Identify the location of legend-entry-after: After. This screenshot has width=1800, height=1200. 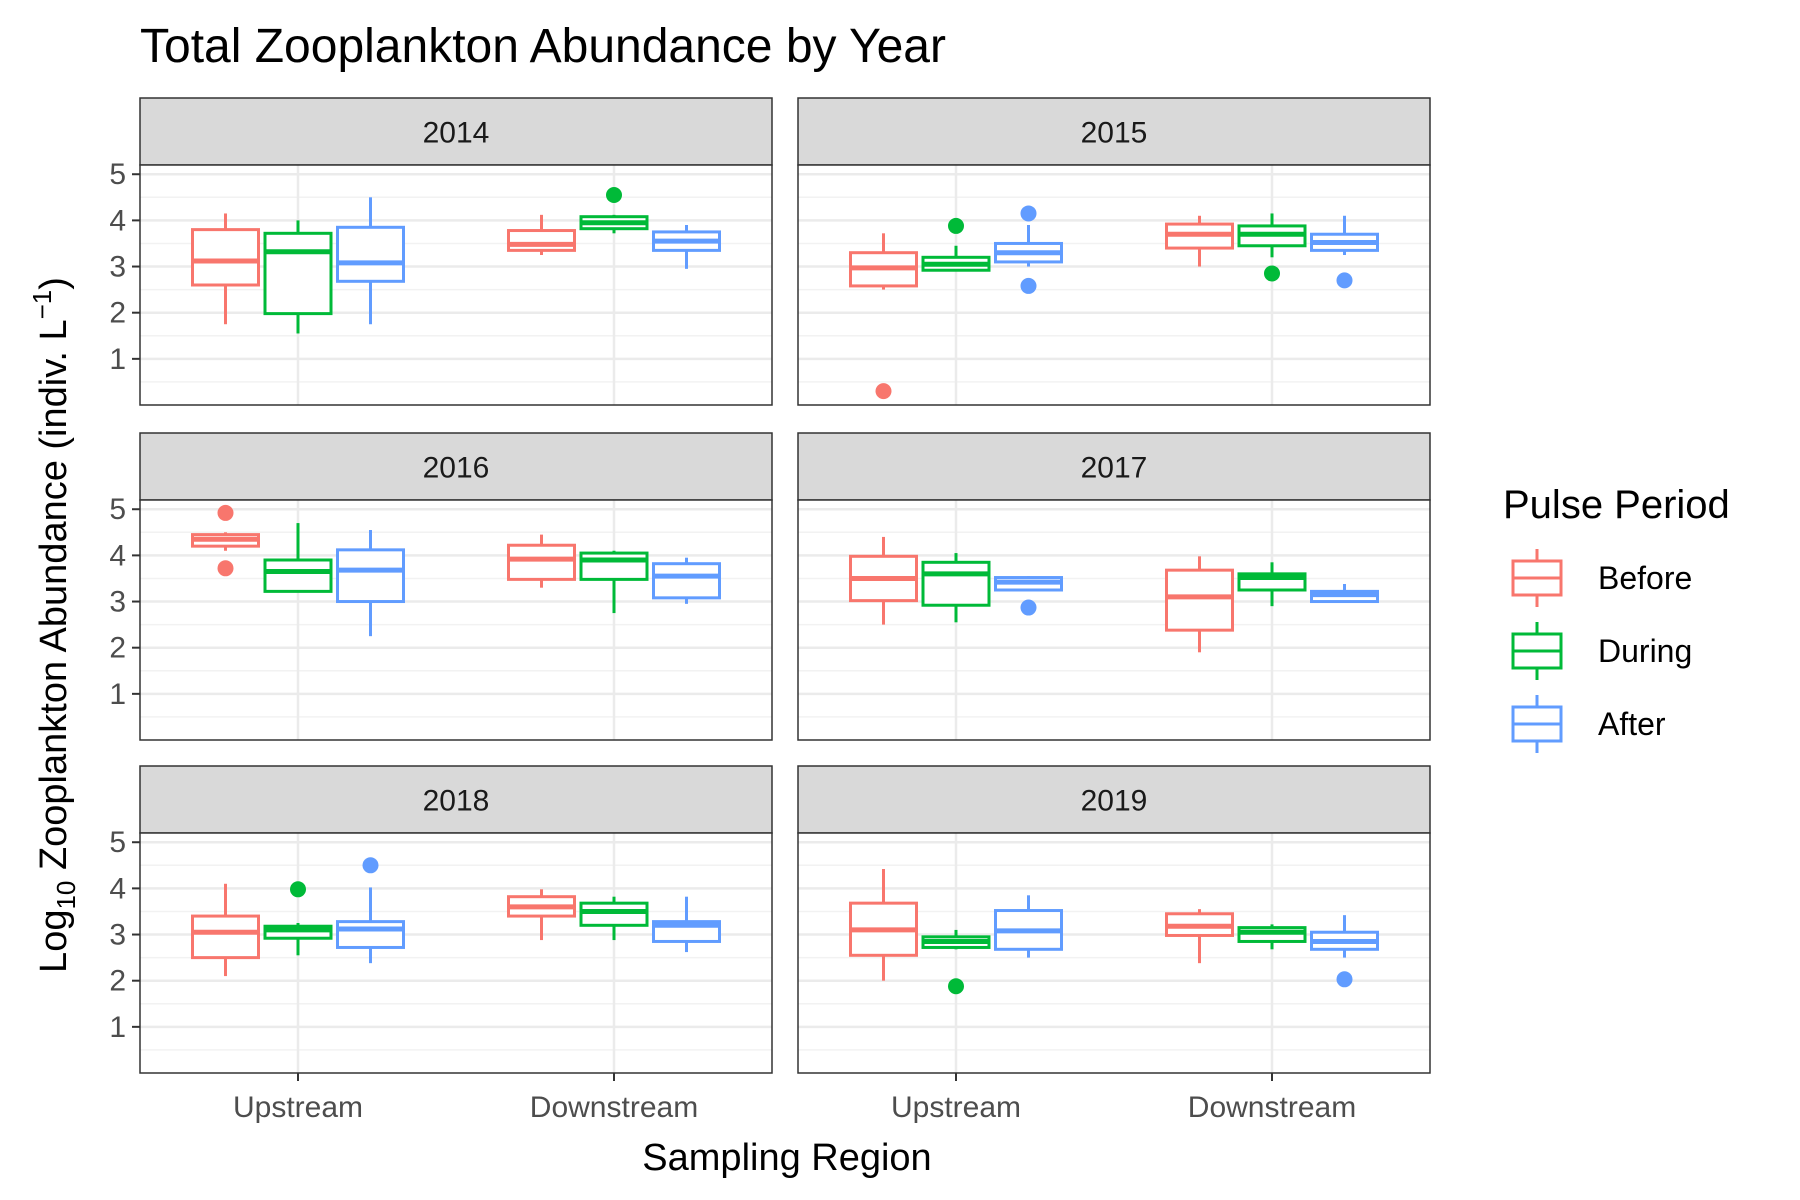
(1588, 724).